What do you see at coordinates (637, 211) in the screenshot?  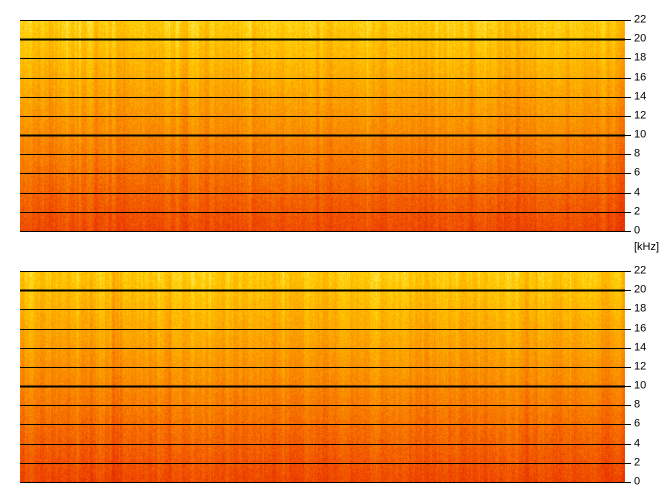 I see `axis-tick-label-2-top: 2` at bounding box center [637, 211].